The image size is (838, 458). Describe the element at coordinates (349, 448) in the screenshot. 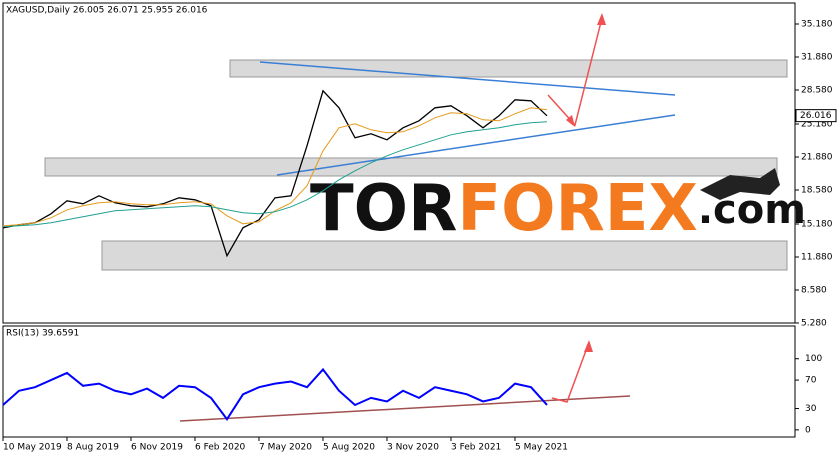

I see `x-tick-label: 5 Aug 2020` at that location.